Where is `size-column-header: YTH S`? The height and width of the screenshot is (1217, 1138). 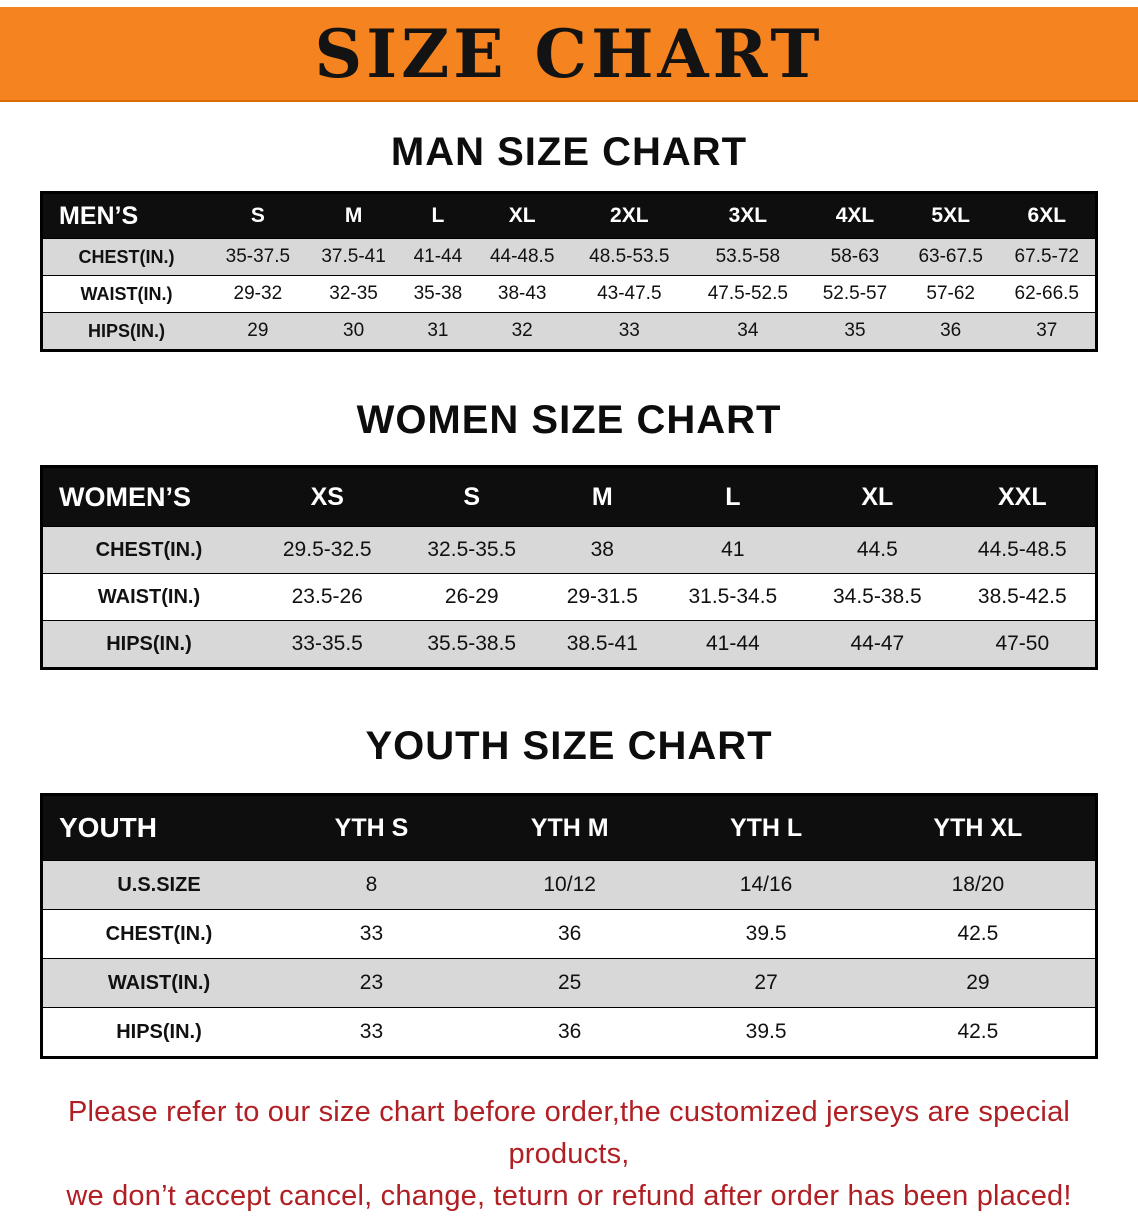
size-column-header: YTH S is located at coordinates (371, 827).